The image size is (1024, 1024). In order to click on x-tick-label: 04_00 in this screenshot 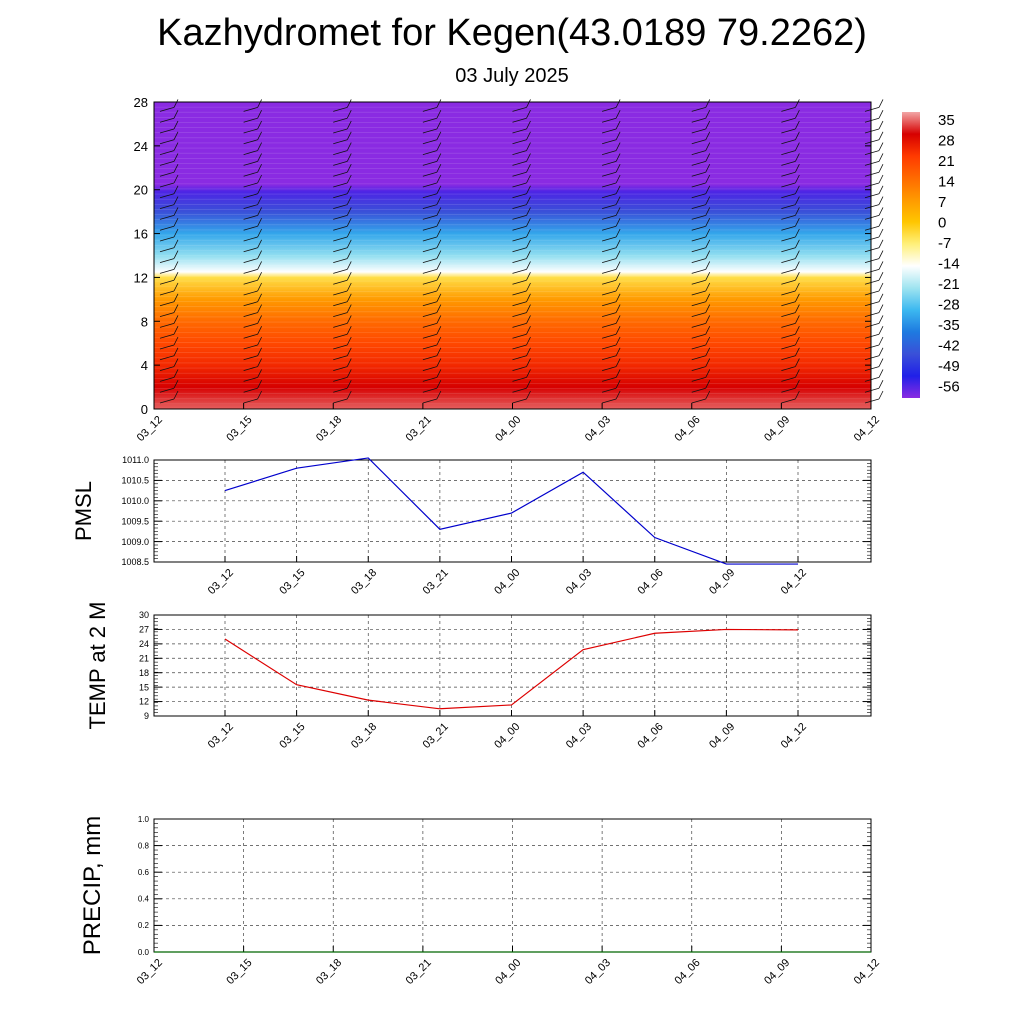, I will do `click(508, 972)`.